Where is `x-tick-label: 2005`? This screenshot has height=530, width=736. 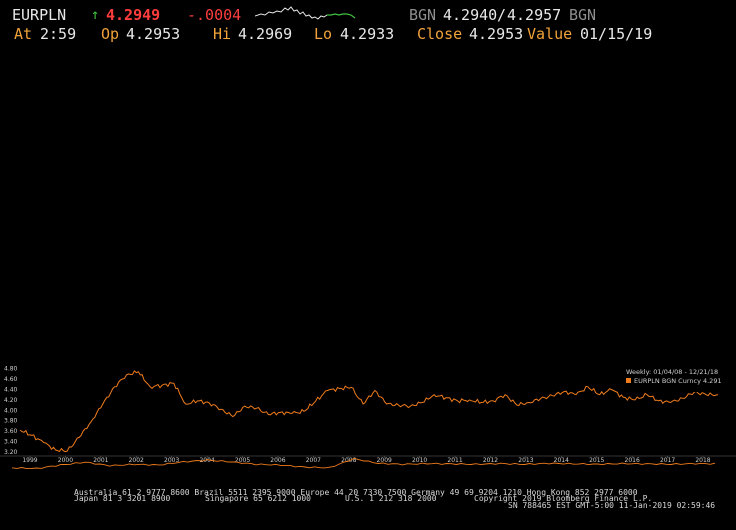 x-tick-label: 2005 is located at coordinates (242, 460).